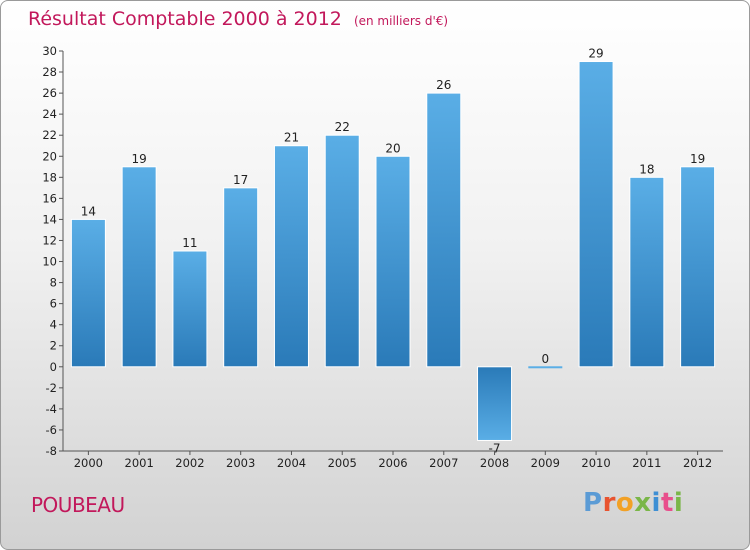 Image resolution: width=750 pixels, height=550 pixels. Describe the element at coordinates (241, 277) in the screenshot. I see `bar-2003` at that location.